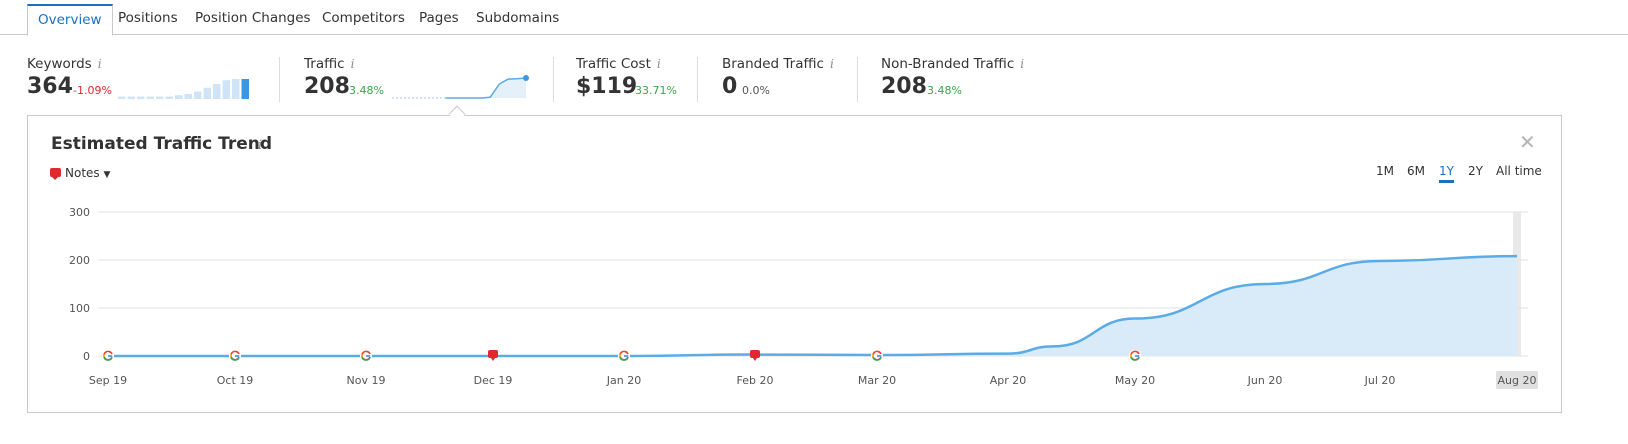  Describe the element at coordinates (1527, 142) in the screenshot. I see `close-icon: ✕` at that location.